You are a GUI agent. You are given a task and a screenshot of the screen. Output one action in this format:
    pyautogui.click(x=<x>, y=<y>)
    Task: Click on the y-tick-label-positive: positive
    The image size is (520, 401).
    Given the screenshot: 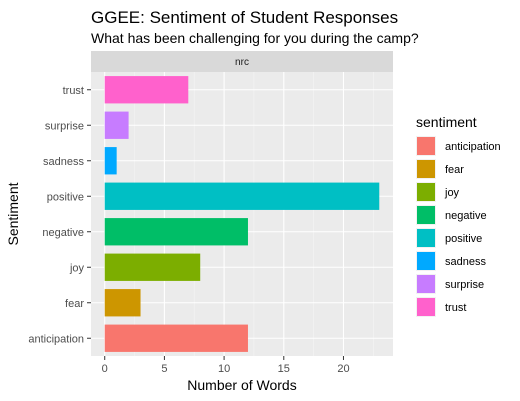 What is the action you would take?
    pyautogui.click(x=65, y=197)
    